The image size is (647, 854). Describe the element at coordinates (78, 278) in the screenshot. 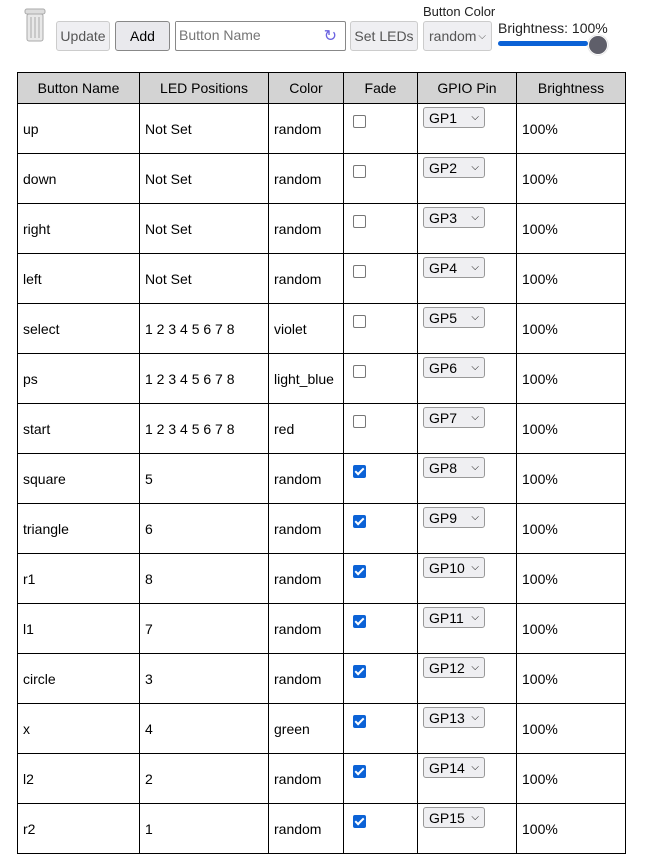

I see `button-name-cell: left` at that location.